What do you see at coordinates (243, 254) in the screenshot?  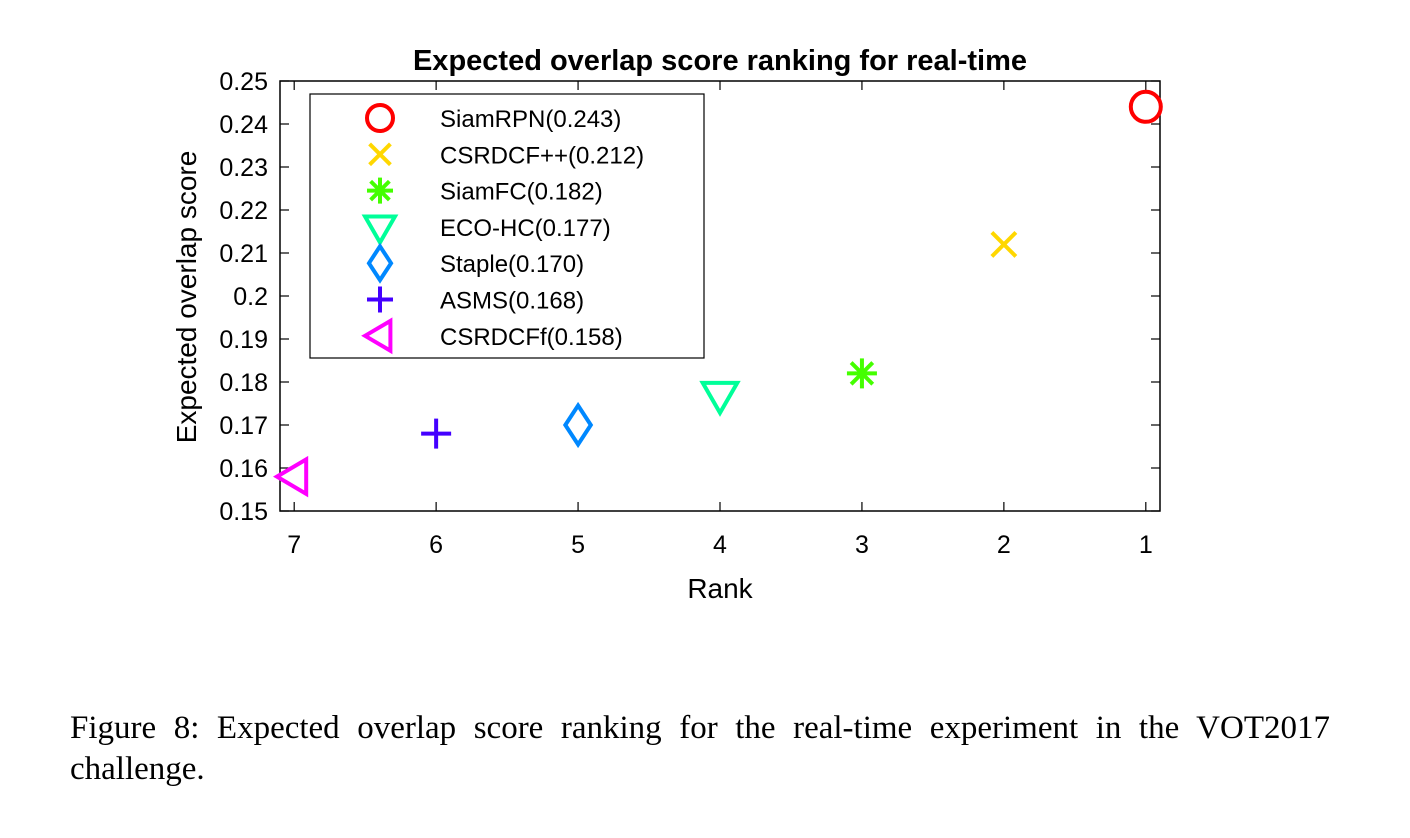 I see `y-tick-label: 0.21` at bounding box center [243, 254].